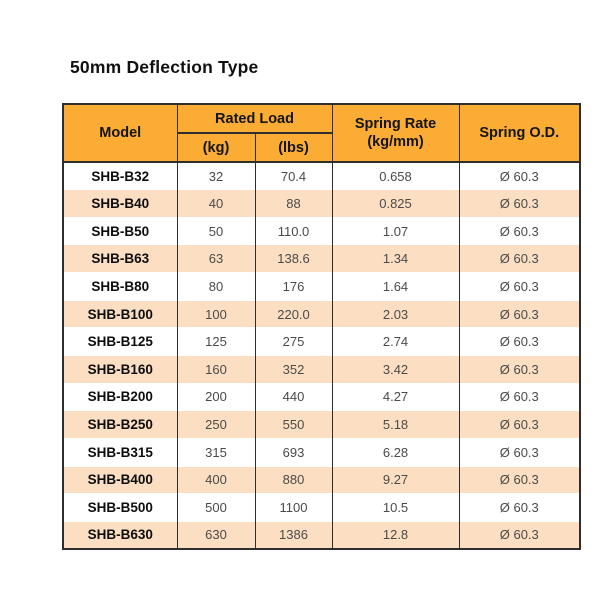 The height and width of the screenshot is (600, 600). What do you see at coordinates (120, 341) in the screenshot?
I see `model-cell: SHB-B125` at bounding box center [120, 341].